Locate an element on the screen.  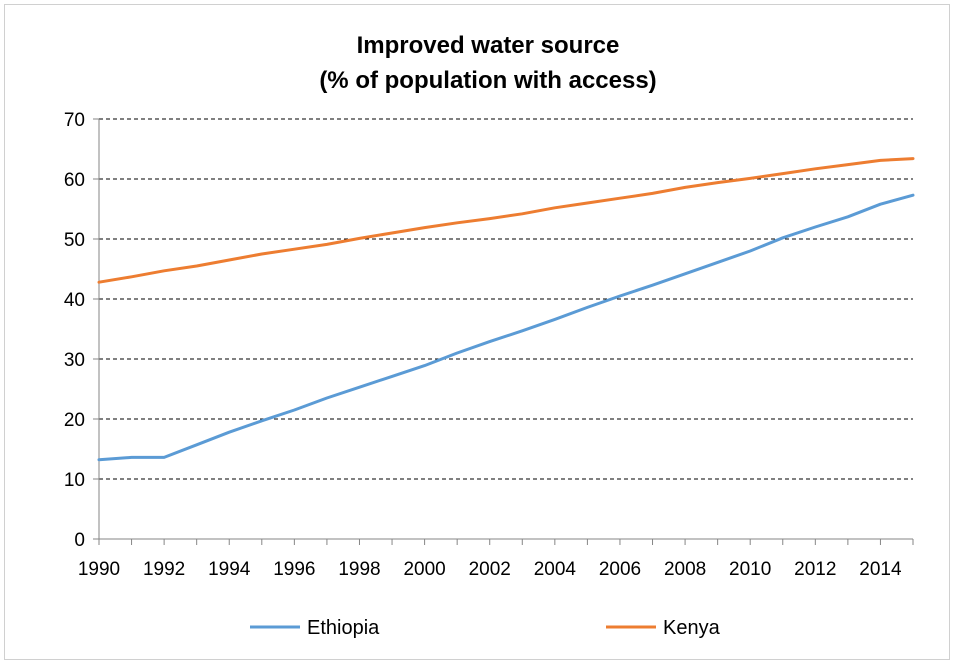
y-tick-label: 20 is located at coordinates (74, 420).